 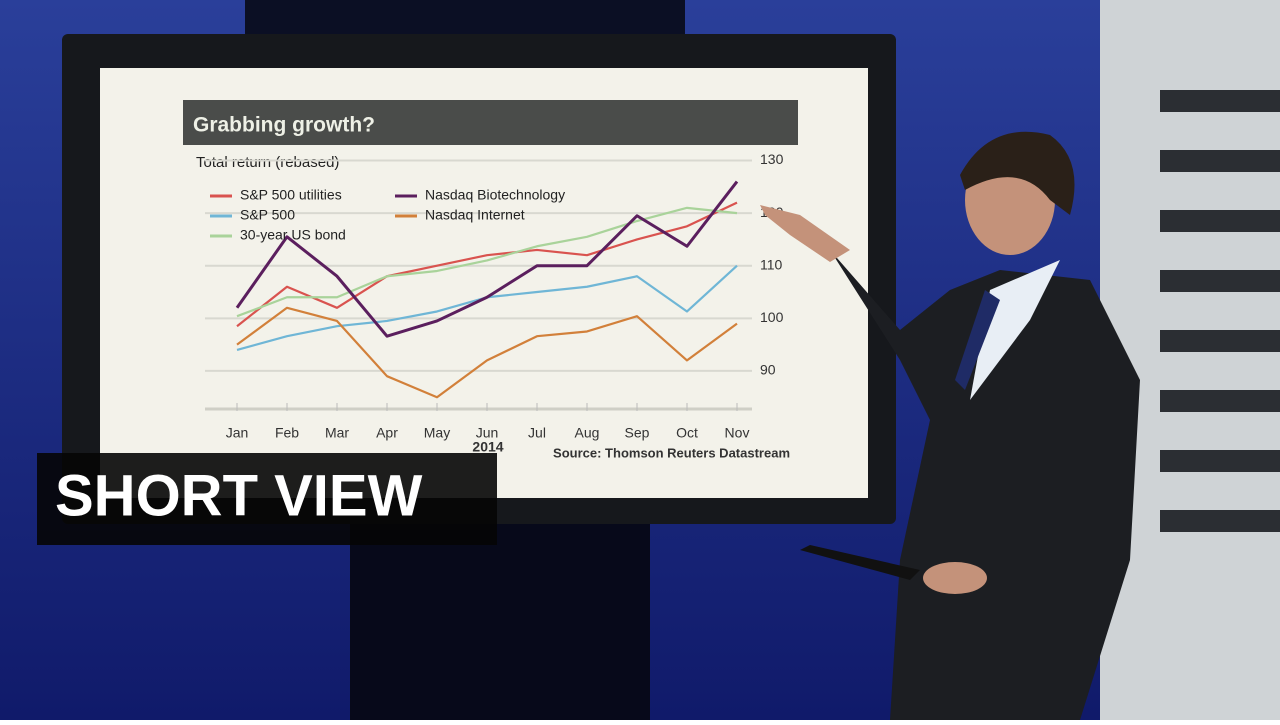 I want to click on x-tick-label: Mar, so click(x=337, y=433).